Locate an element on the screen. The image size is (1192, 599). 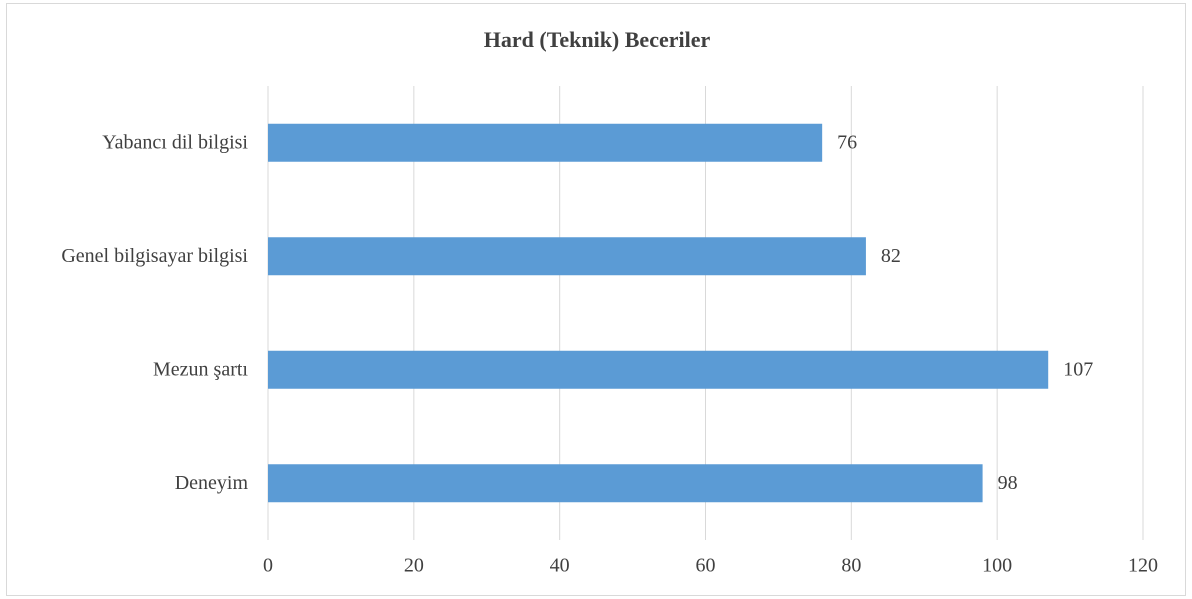
y-tick-label: Mezun şartı is located at coordinates (200, 369).